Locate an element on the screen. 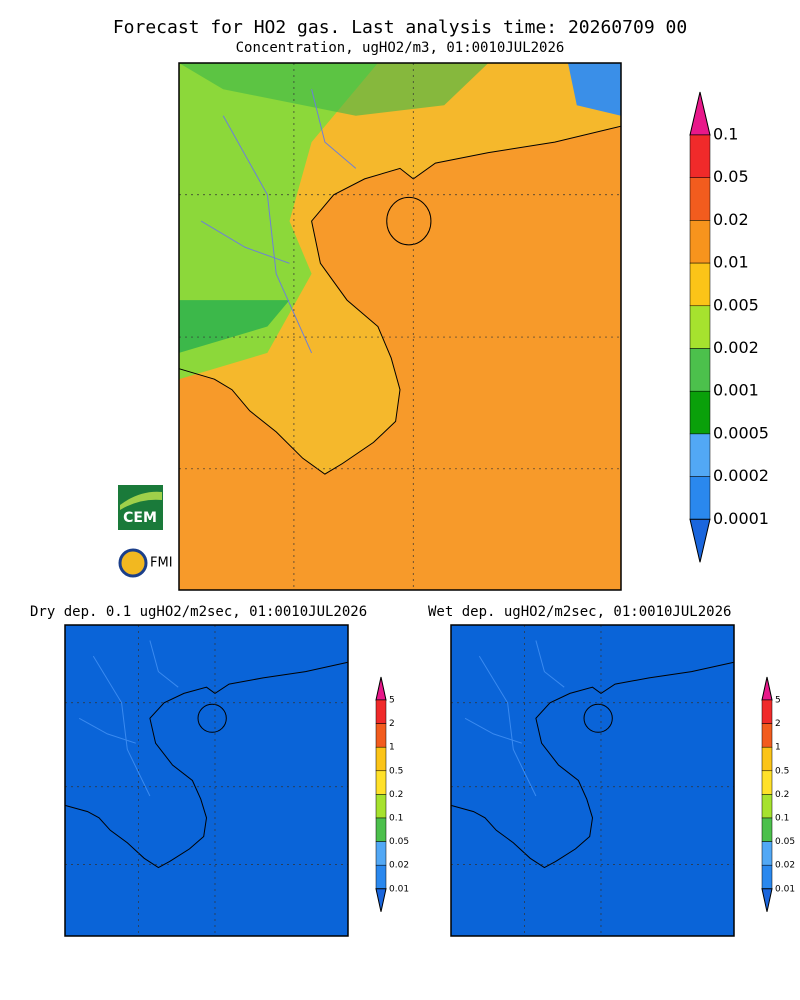 The height and width of the screenshot is (1000, 800). logo-text: CEM is located at coordinates (140, 518).